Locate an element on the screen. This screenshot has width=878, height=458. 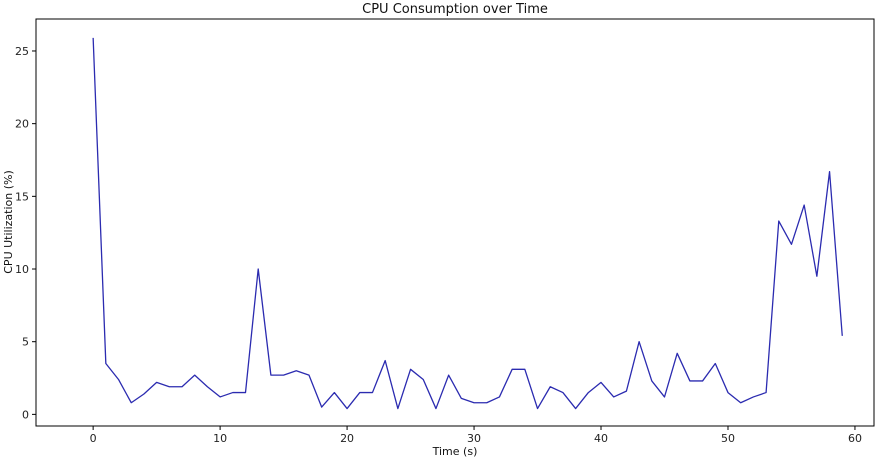
x-axis: 0 10 20 30 40 50 60 is located at coordinates (476, 435).